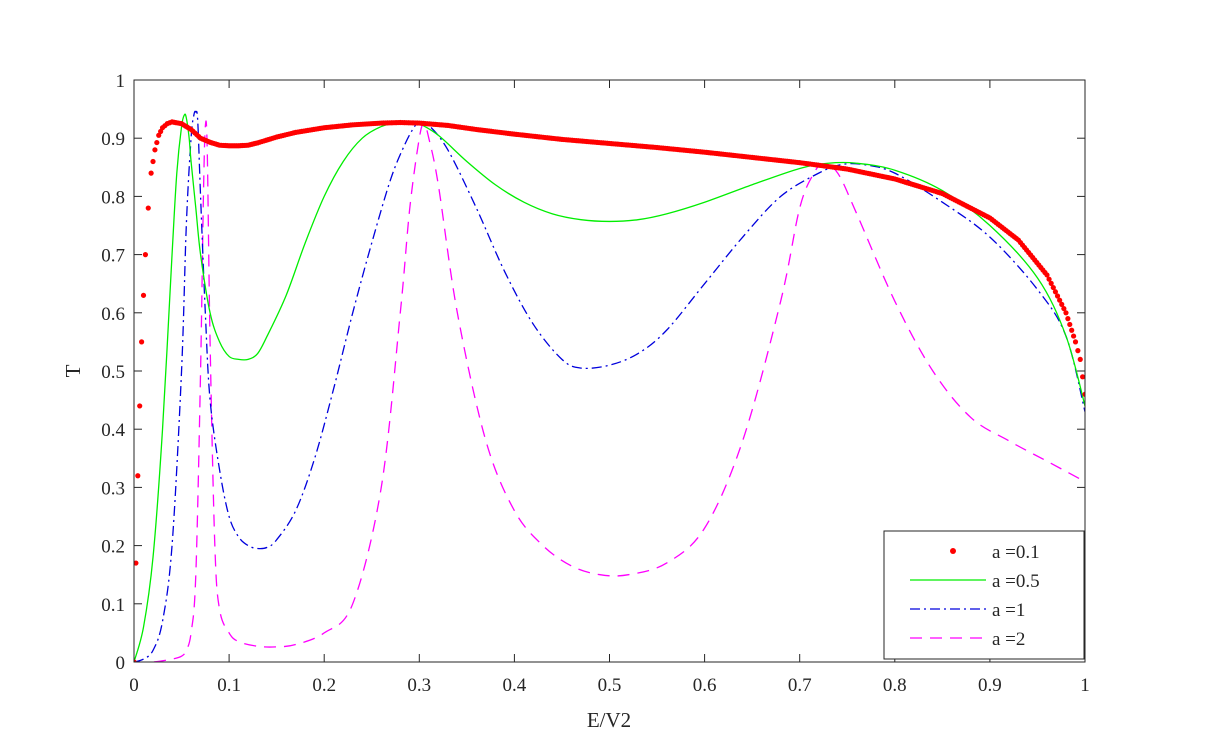 The width and height of the screenshot is (1212, 745). What do you see at coordinates (73, 370) in the screenshot?
I see `y-axis-label: T` at bounding box center [73, 370].